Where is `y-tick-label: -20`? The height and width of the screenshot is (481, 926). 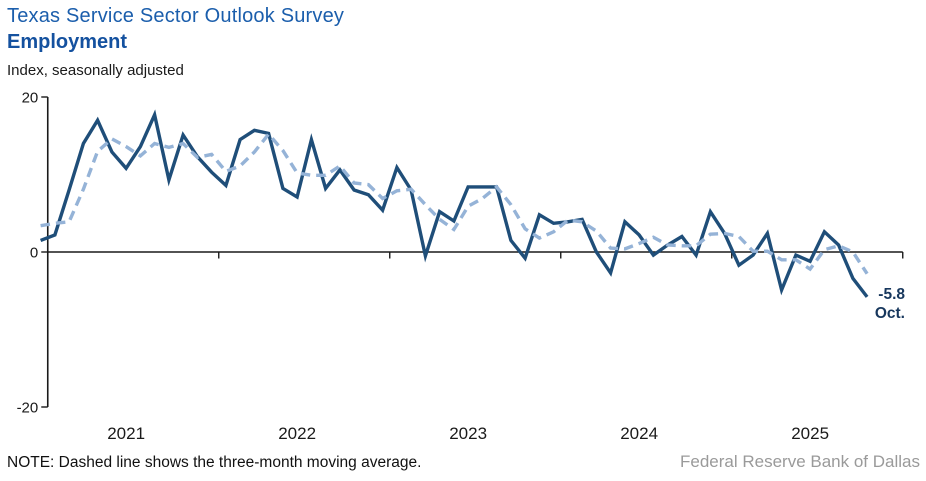
y-tick-label: -20 is located at coordinates (28, 408).